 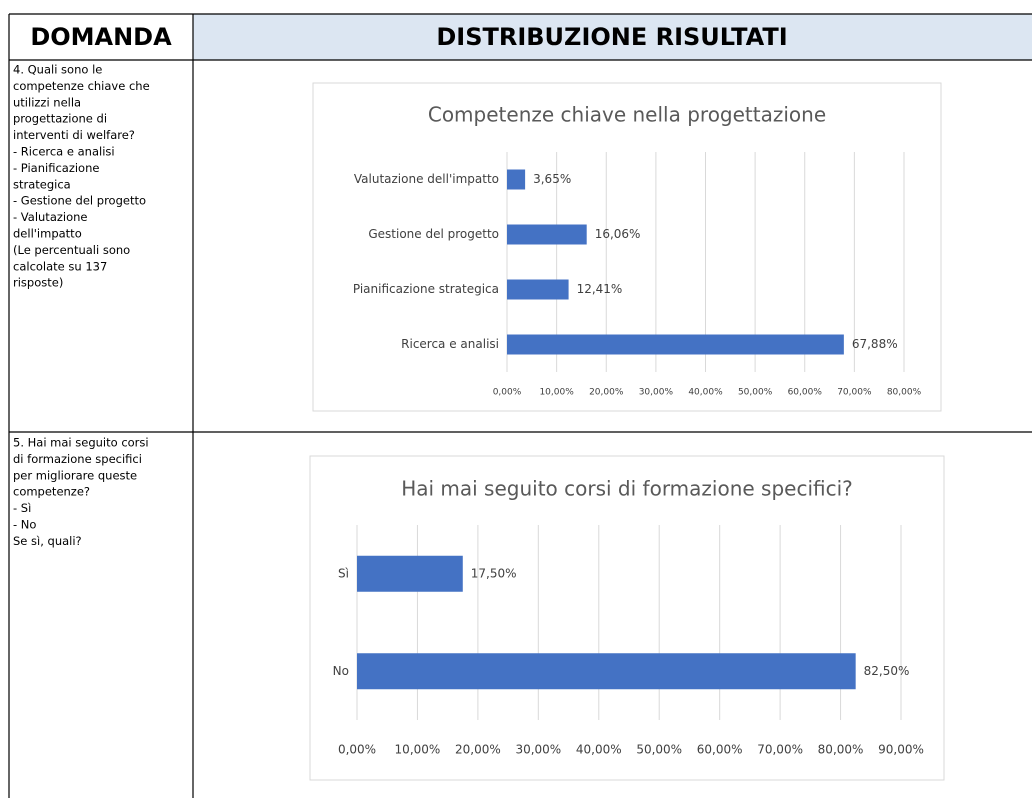 I want to click on value-label: 16,06%, so click(x=618, y=234).